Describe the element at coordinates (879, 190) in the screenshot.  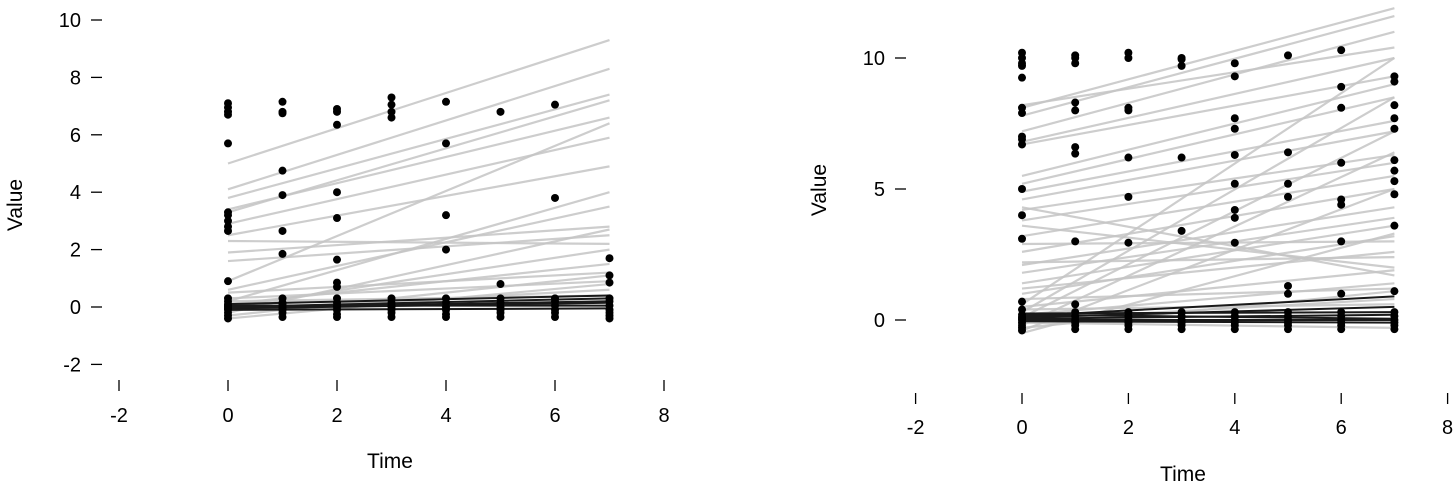
I see `y-tick-label: 5` at that location.